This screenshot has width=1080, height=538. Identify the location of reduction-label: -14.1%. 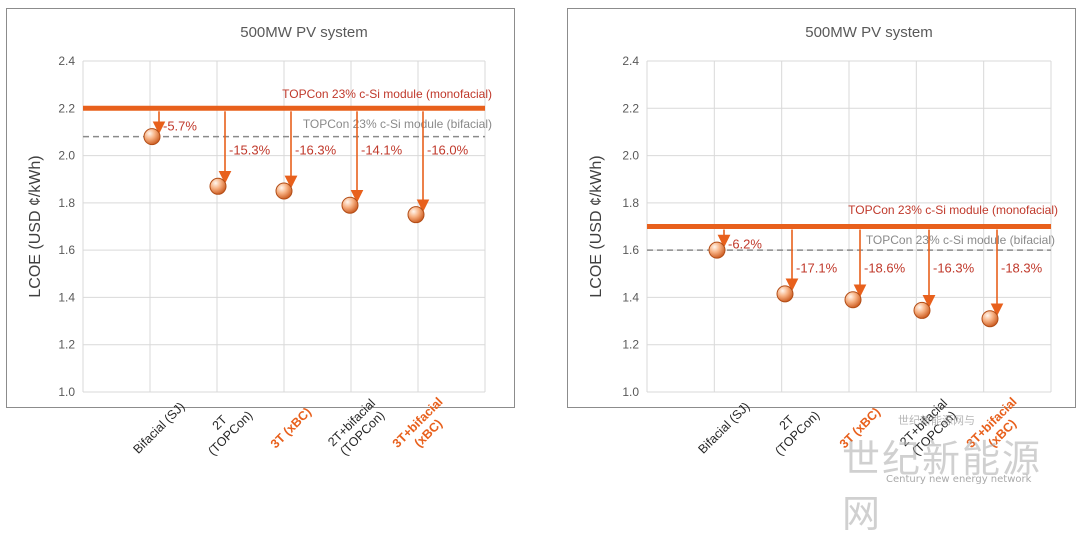
(382, 149).